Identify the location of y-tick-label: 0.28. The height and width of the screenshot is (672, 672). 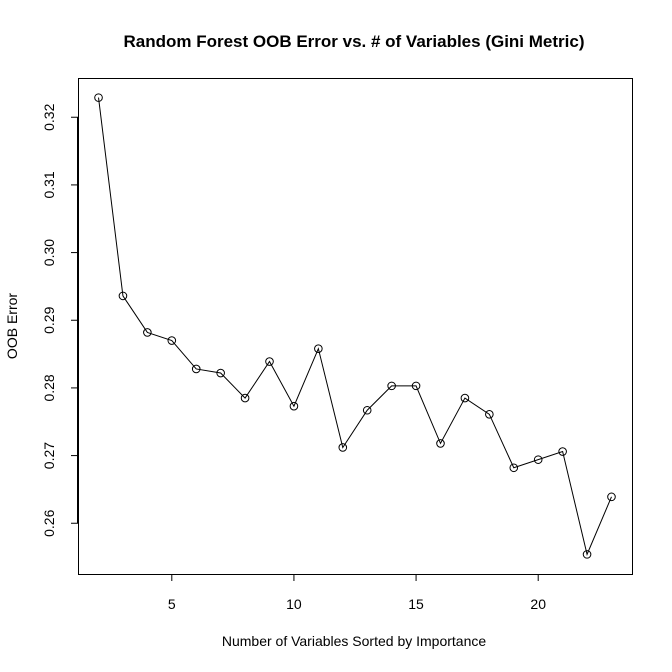
(49, 387).